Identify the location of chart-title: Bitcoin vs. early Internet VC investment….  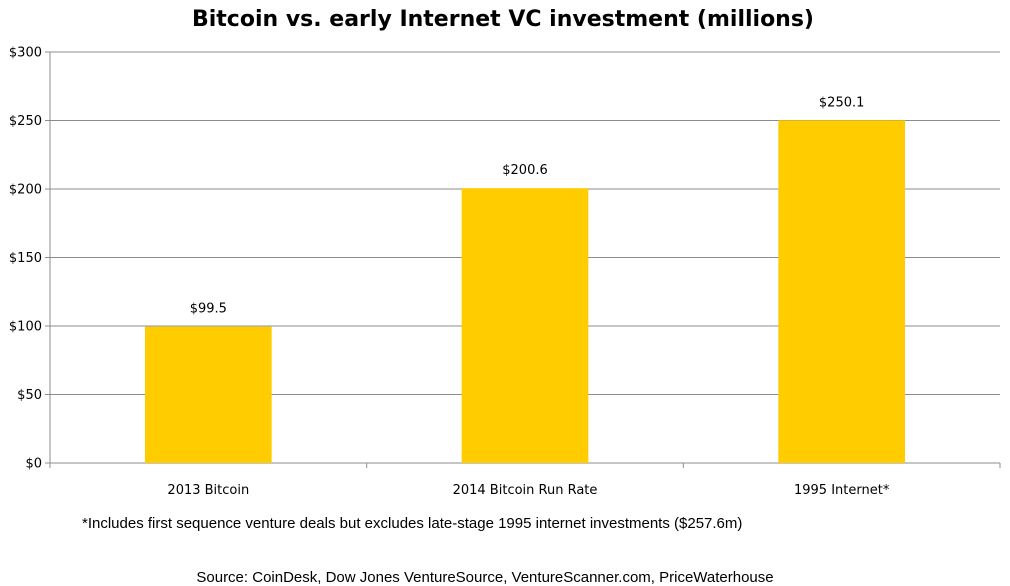
(503, 19).